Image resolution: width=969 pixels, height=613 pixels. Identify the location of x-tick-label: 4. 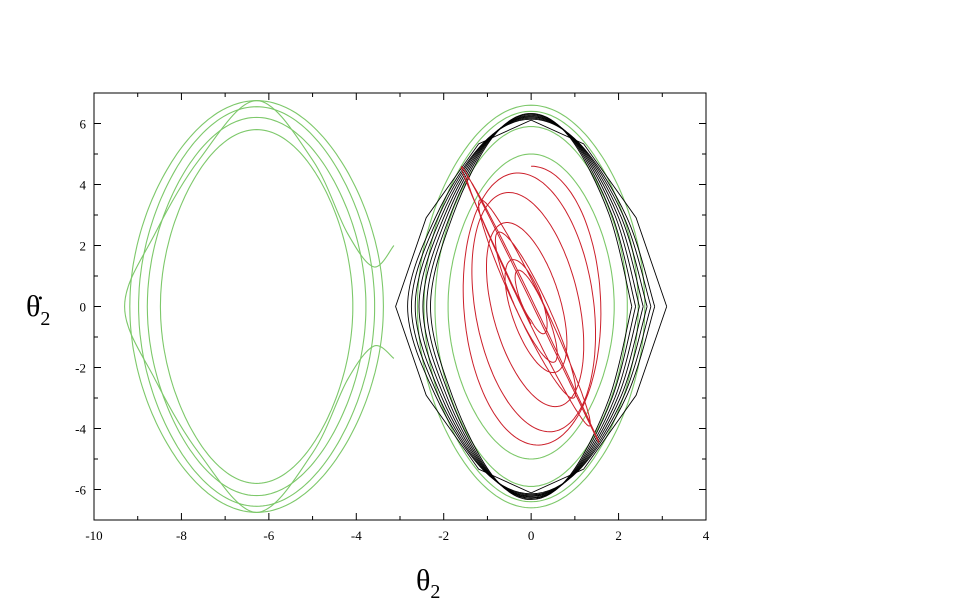
(706, 535).